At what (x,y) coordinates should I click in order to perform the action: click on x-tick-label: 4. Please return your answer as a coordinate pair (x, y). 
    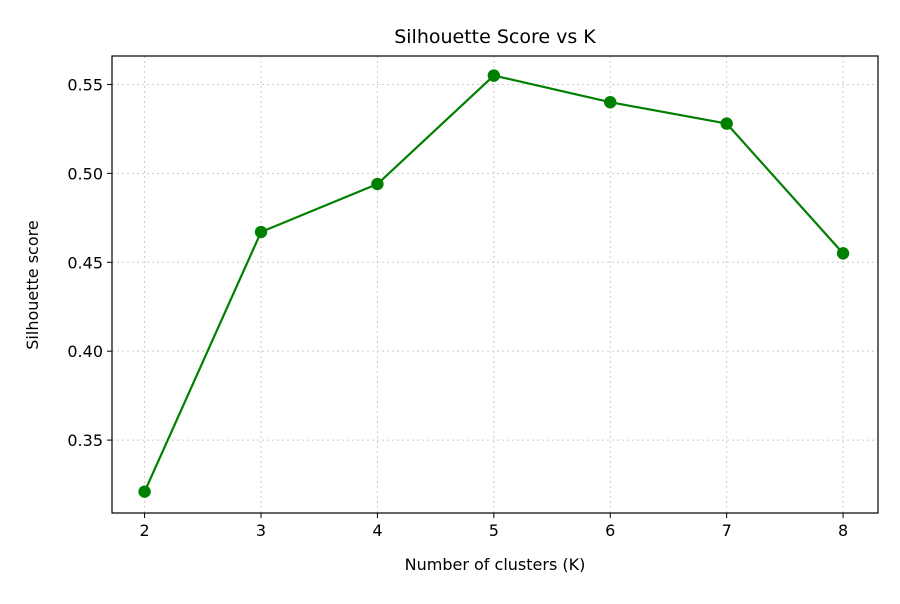
    Looking at the image, I should click on (377, 530).